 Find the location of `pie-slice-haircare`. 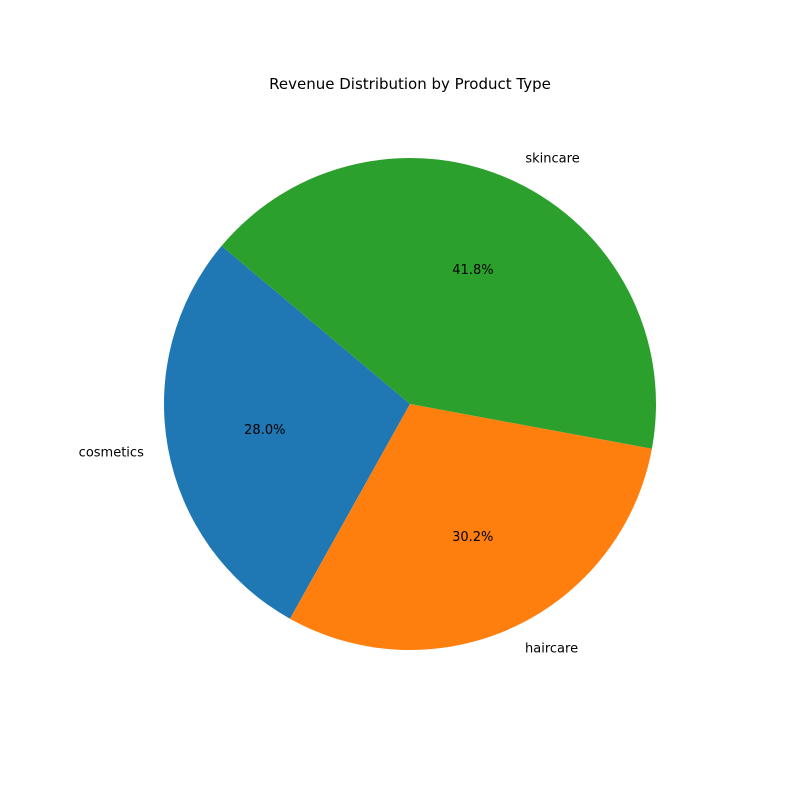

pie-slice-haircare is located at coordinates (470, 527).